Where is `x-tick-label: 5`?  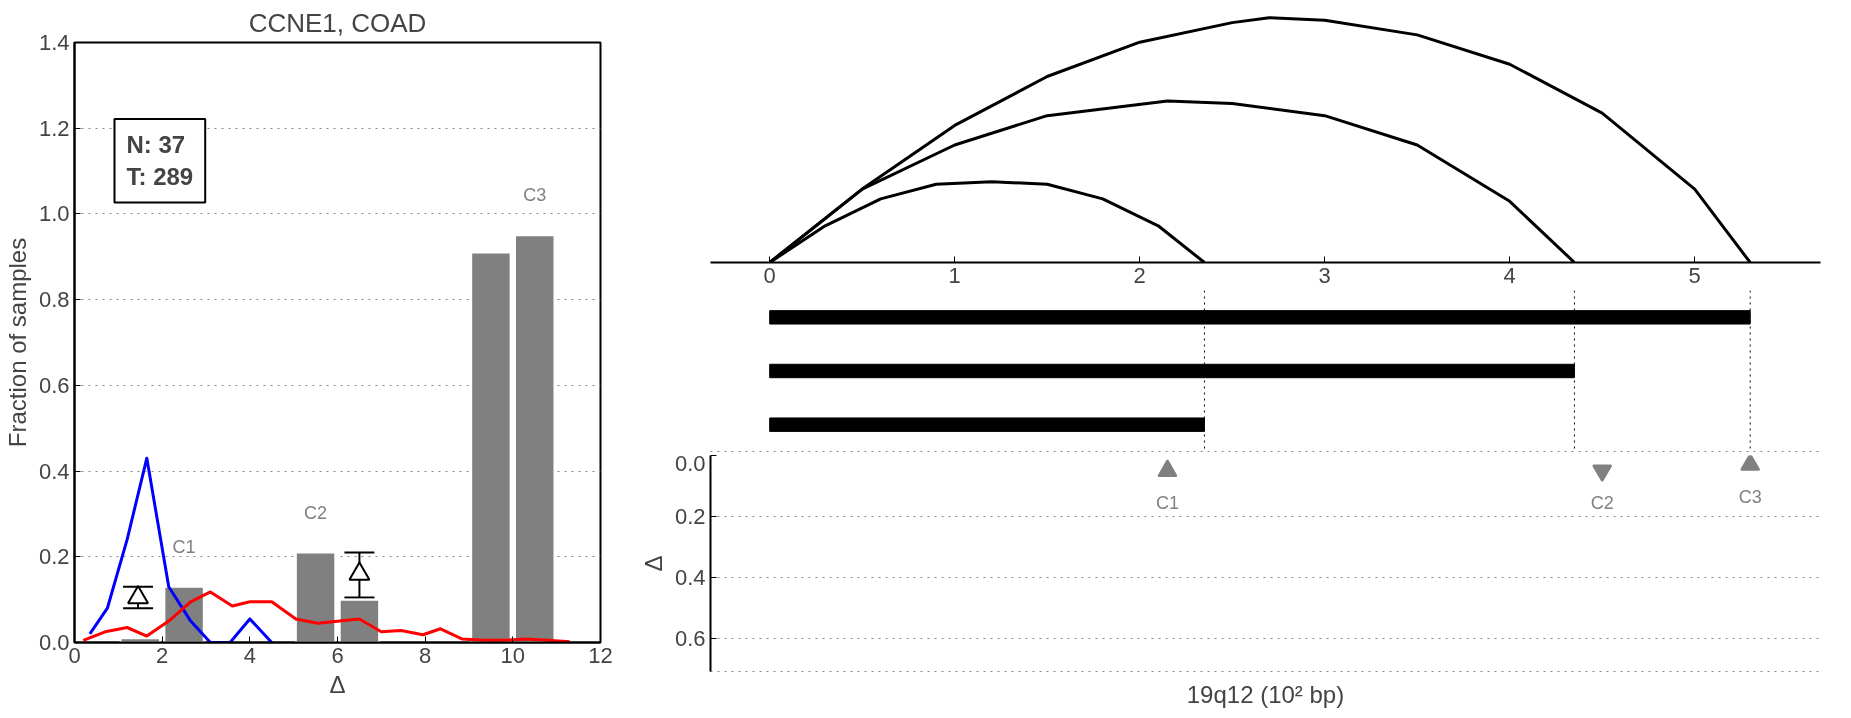 x-tick-label: 5 is located at coordinates (1694, 275).